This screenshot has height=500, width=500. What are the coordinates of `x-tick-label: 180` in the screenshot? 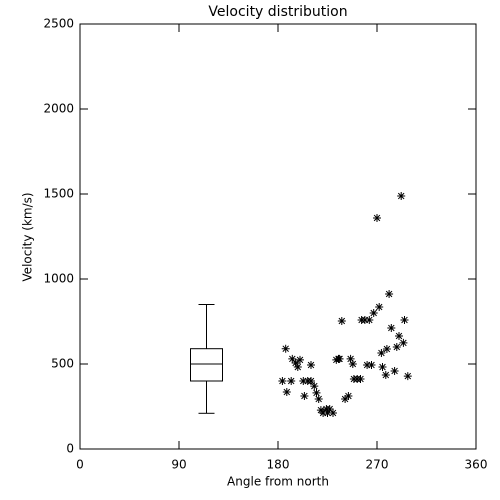 It's located at (278, 465).